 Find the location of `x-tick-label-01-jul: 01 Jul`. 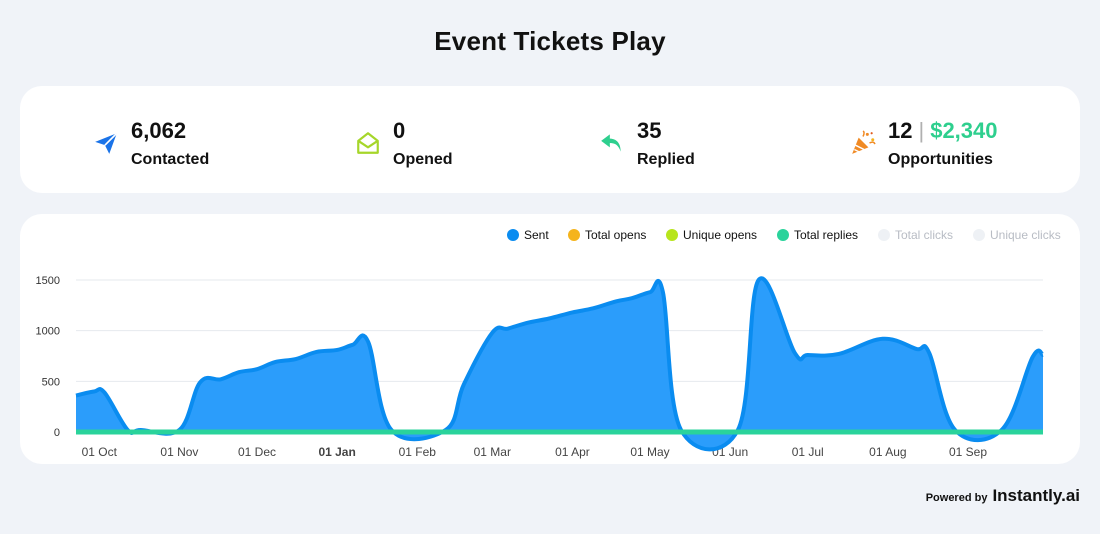

x-tick-label-01-jul: 01 Jul is located at coordinates (808, 452).